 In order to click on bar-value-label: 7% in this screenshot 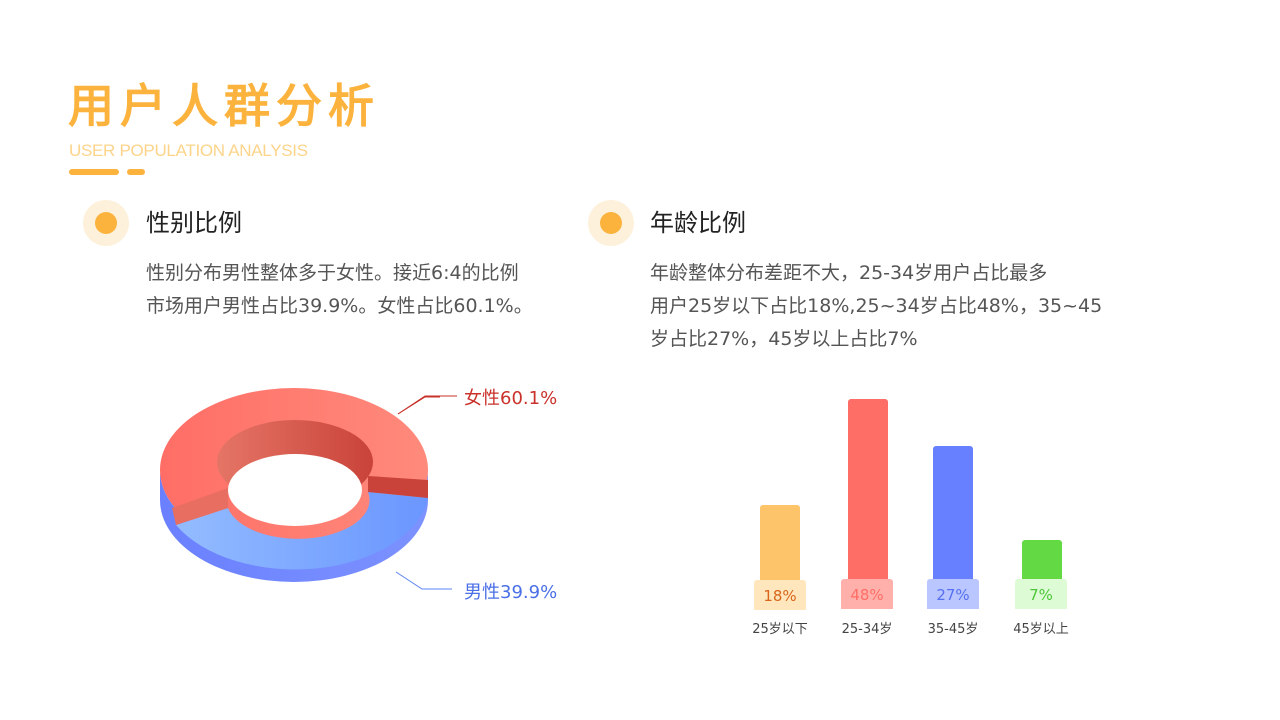, I will do `click(1041, 594)`.